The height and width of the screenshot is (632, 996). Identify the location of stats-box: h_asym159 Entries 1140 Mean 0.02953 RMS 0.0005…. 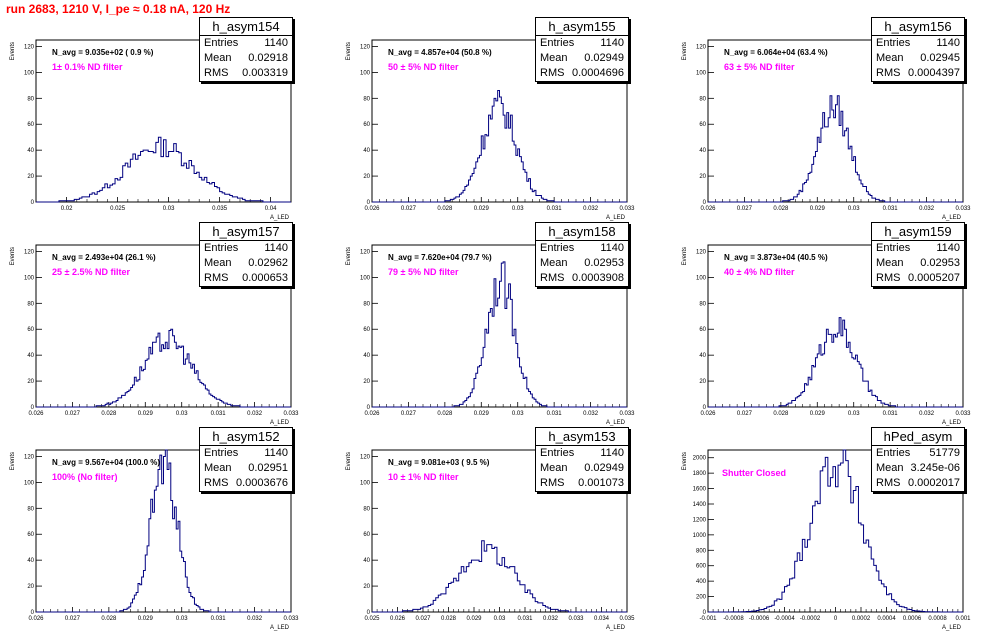
(918, 254).